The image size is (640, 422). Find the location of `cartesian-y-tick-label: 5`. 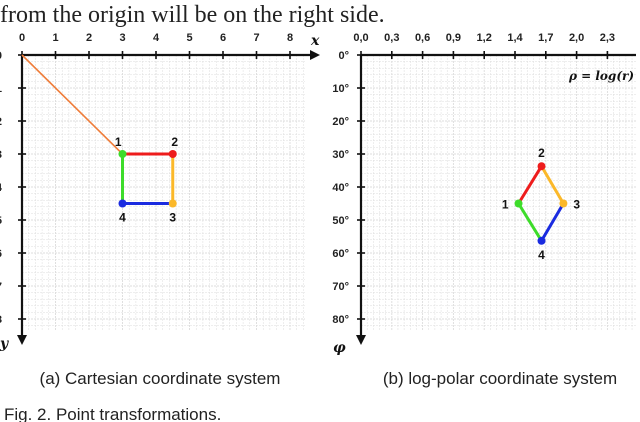

cartesian-y-tick-label: 5 is located at coordinates (1, 221).